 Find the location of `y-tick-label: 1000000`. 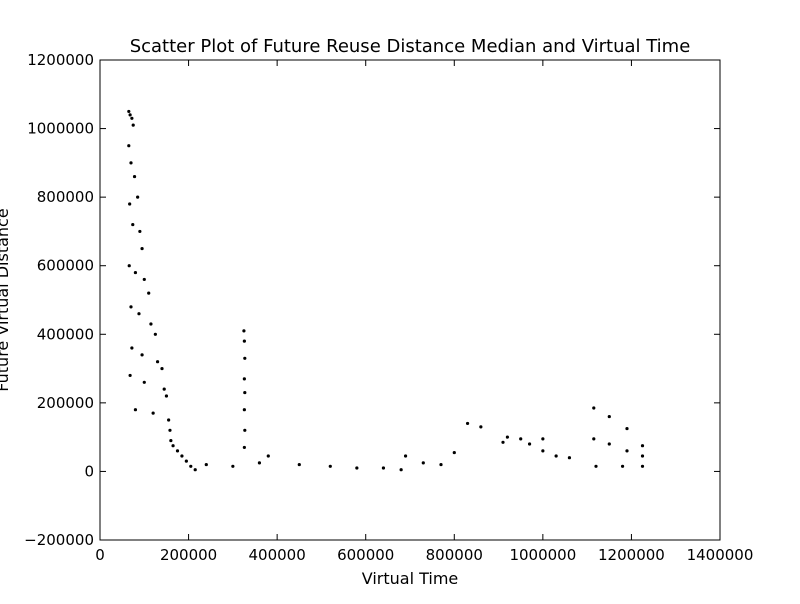

y-tick-label: 1000000 is located at coordinates (60, 129).